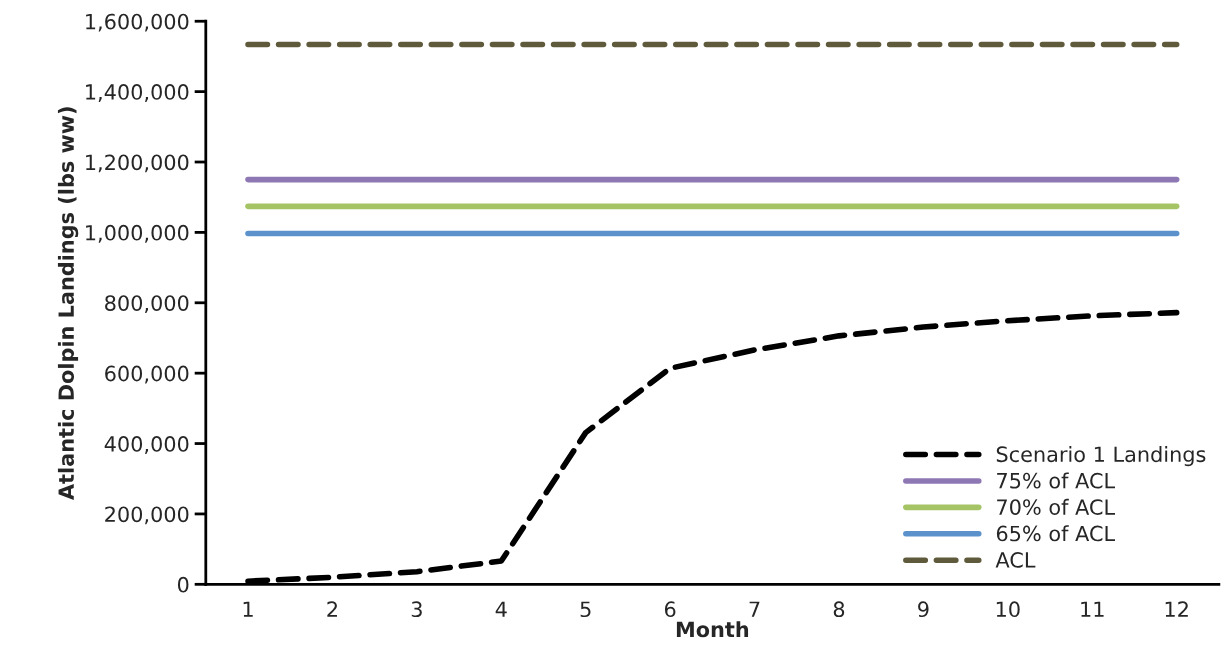 The image size is (1225, 664). Describe the element at coordinates (1056, 480) in the screenshot. I see `legend-label: 75% of ACL` at that location.